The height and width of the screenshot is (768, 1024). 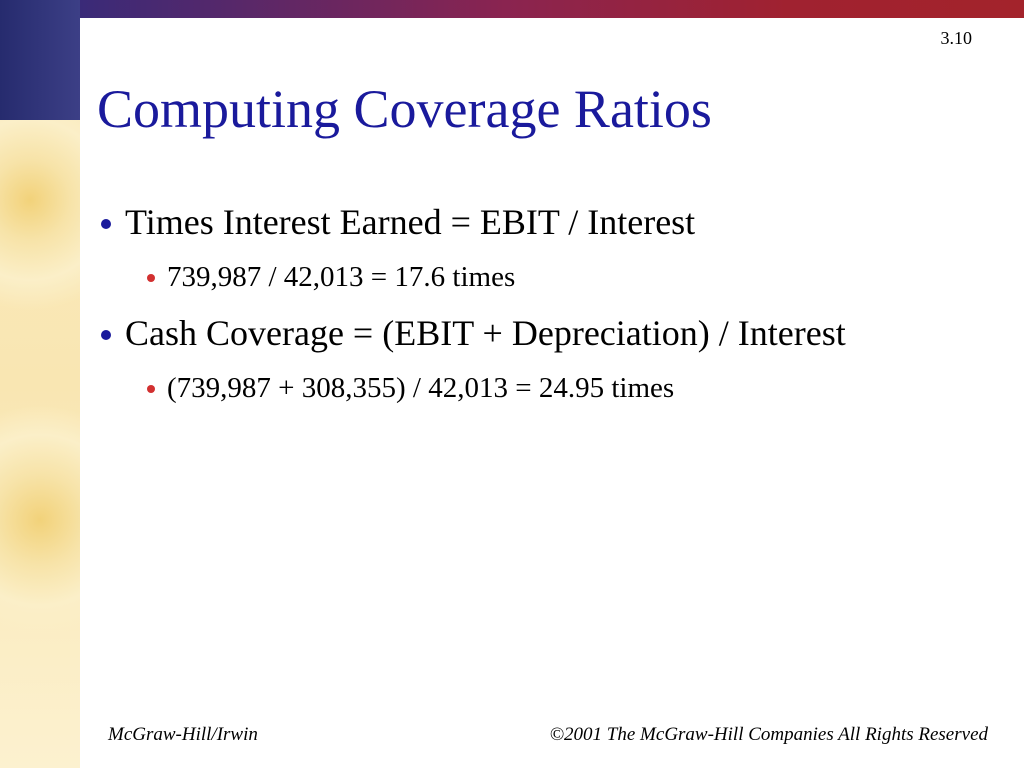 I want to click on top-bar, so click(x=552, y=9).